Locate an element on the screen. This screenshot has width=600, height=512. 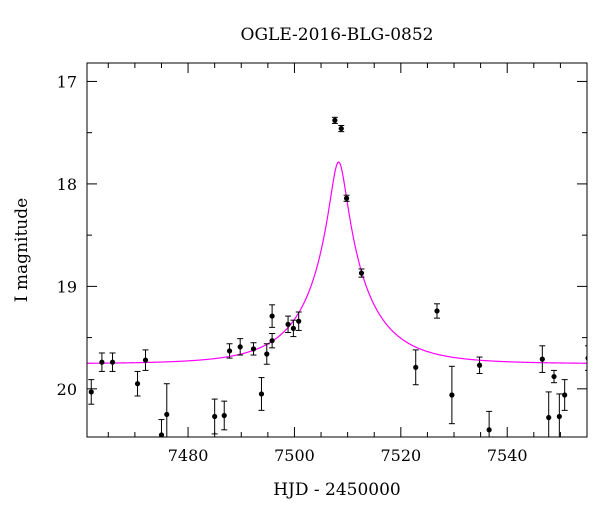
x-tick-label: 7500 is located at coordinates (294, 455).